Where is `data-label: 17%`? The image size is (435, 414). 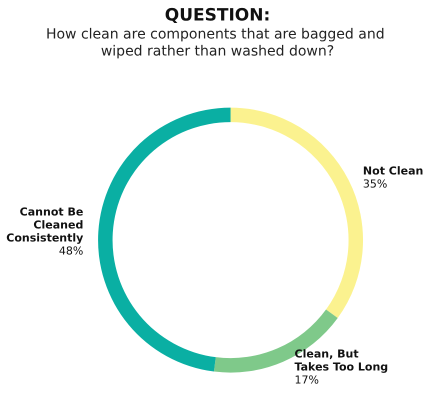 data-label: 17% is located at coordinates (306, 380).